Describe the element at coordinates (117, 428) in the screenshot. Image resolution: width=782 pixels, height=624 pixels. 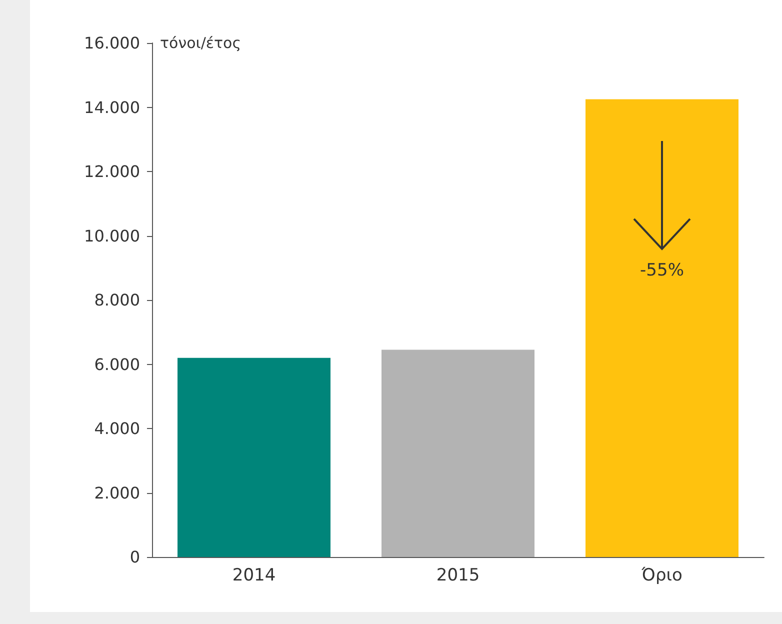
I see `y-tick-label: 4.000` at that location.